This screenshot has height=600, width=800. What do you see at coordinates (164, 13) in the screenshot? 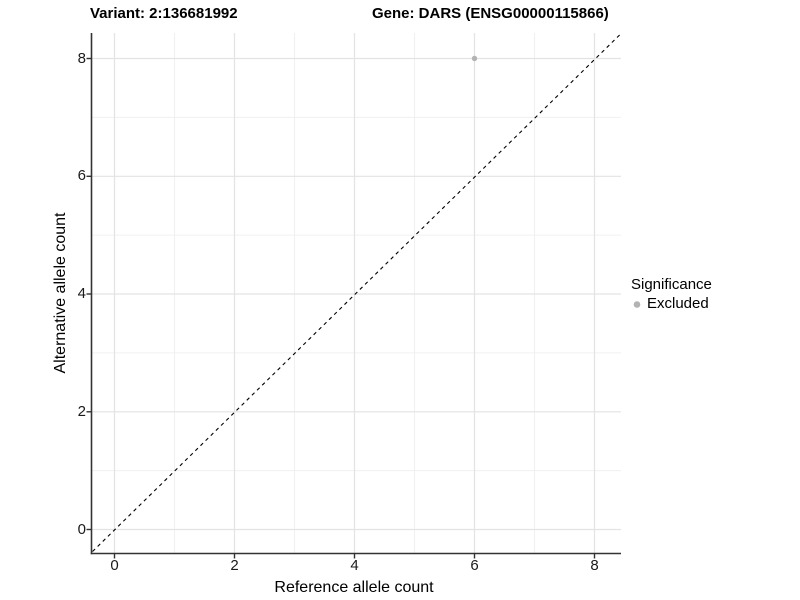
I see `title-variant: Variant: 2:136681992` at bounding box center [164, 13].